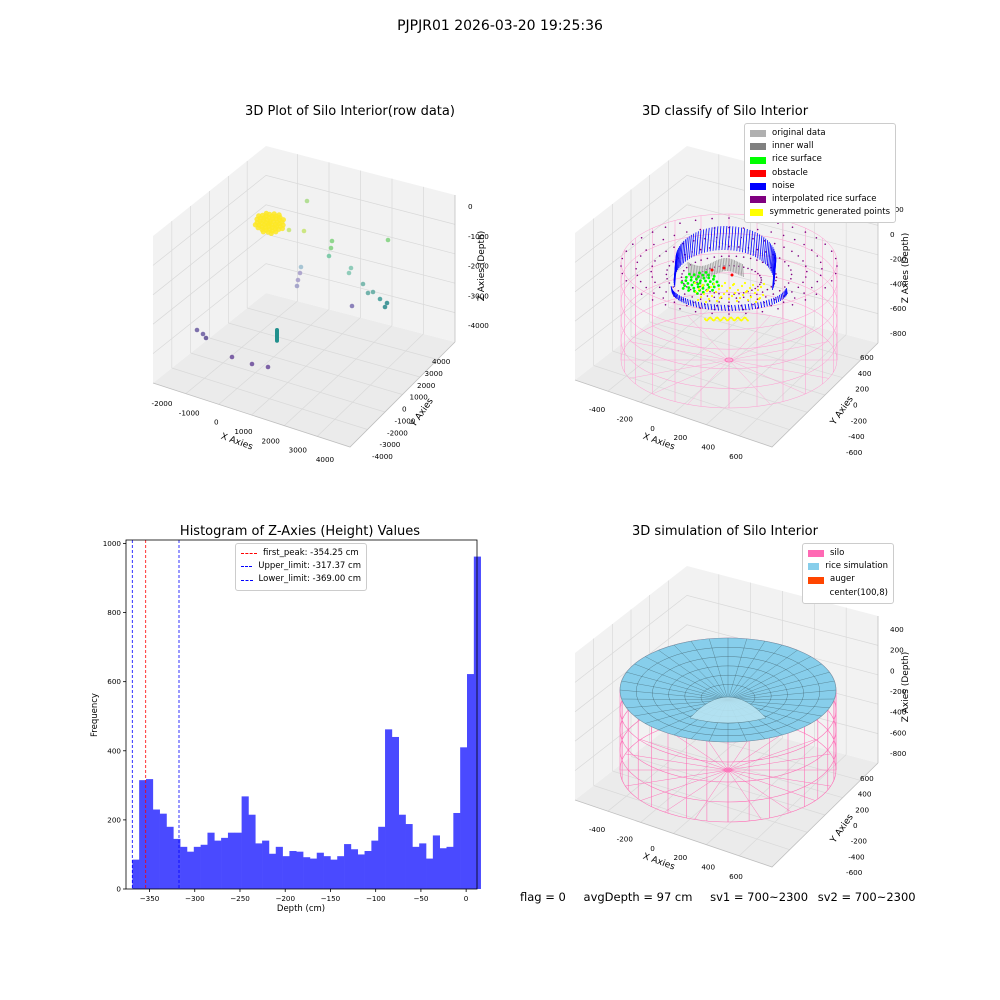 Image resolution: width=1000 pixels, height=1000 pixels. Describe the element at coordinates (189, 412) in the screenshot. I see `tick-label: -1000` at that location.